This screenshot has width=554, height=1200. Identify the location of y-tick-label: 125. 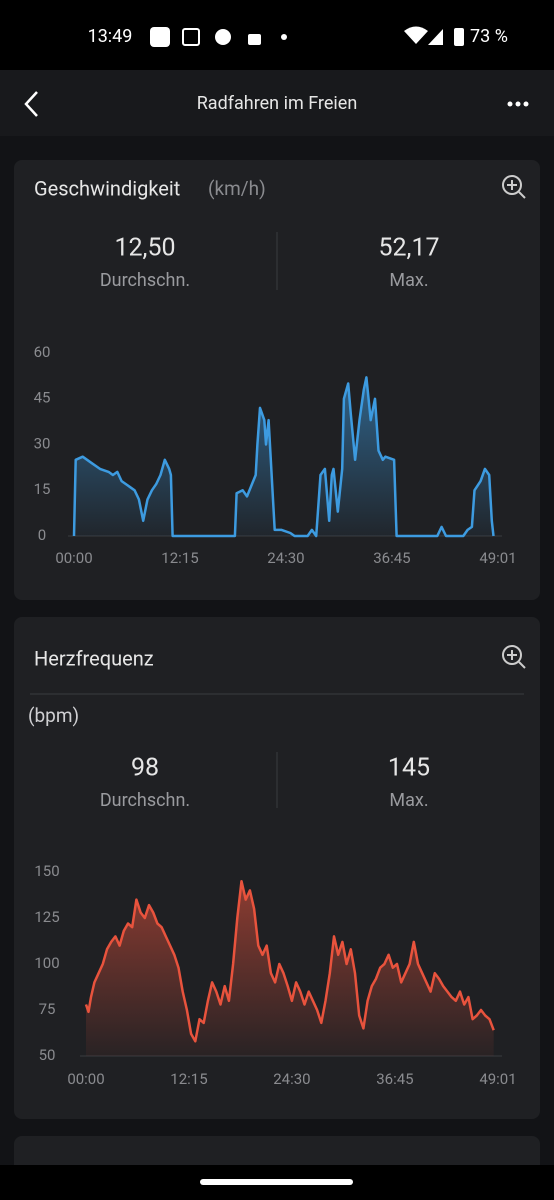
(46, 917).